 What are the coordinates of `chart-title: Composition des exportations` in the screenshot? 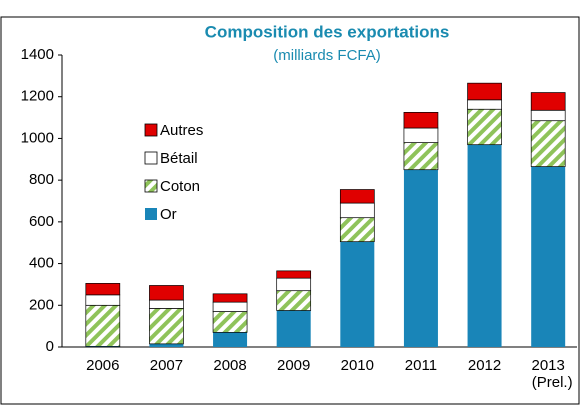 It's located at (327, 31).